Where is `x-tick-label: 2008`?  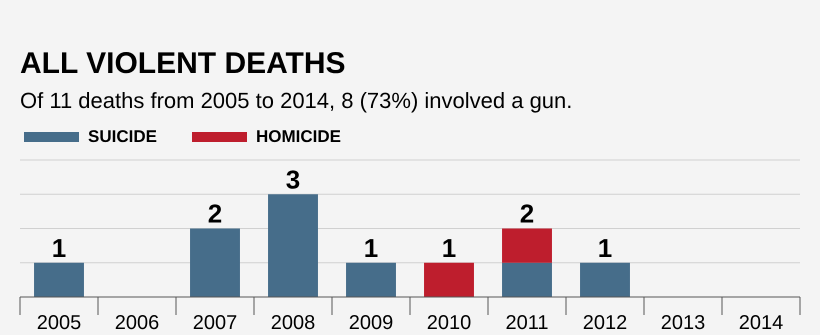 x-tick-label: 2008 is located at coordinates (293, 323).